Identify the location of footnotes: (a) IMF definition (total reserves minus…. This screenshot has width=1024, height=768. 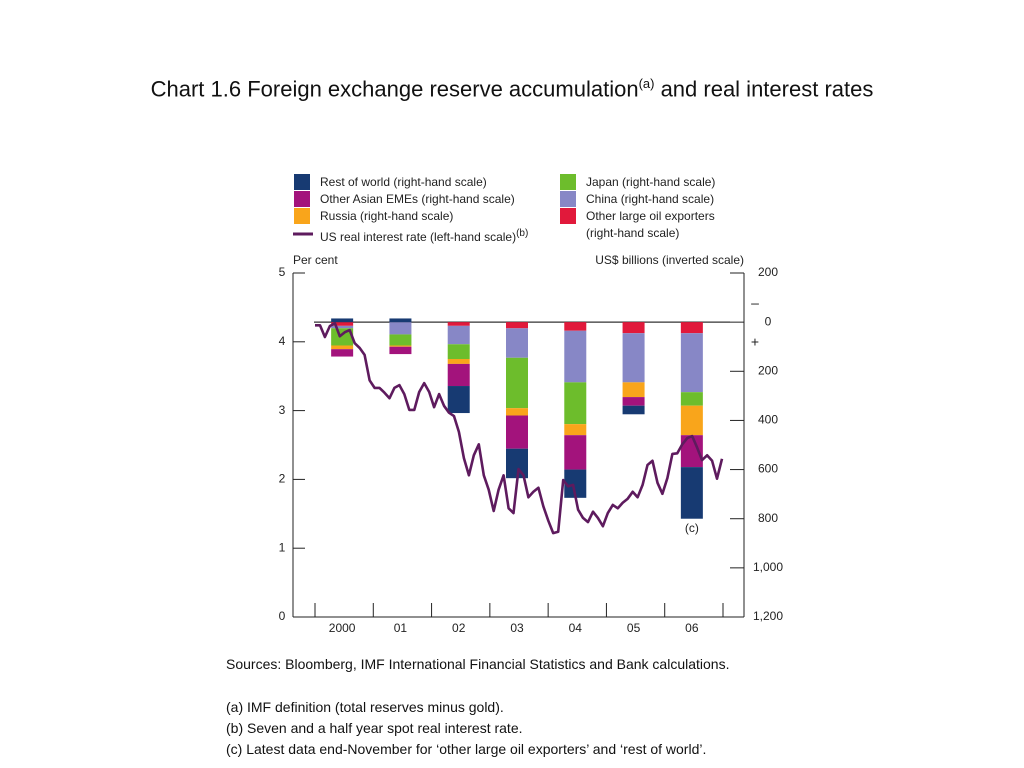
(466, 728).